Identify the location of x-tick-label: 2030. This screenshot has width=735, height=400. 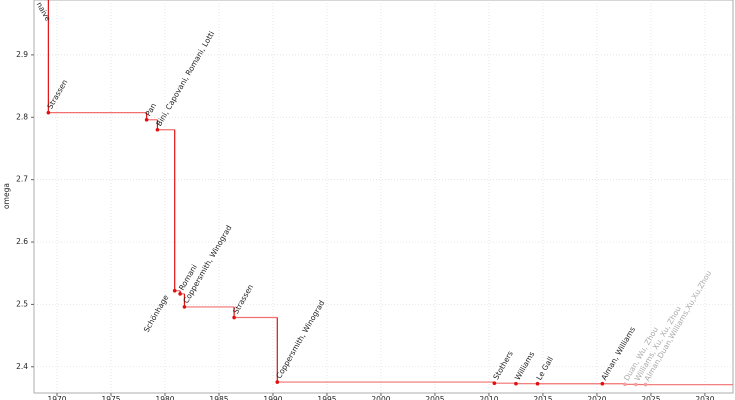
(704, 397).